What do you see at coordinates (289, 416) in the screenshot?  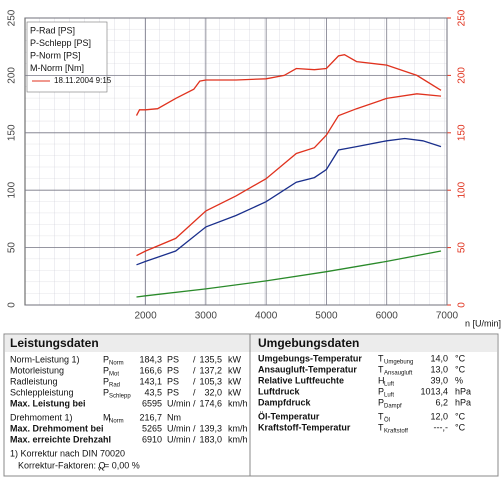 I see `row-label: Öl-Temperatur` at bounding box center [289, 416].